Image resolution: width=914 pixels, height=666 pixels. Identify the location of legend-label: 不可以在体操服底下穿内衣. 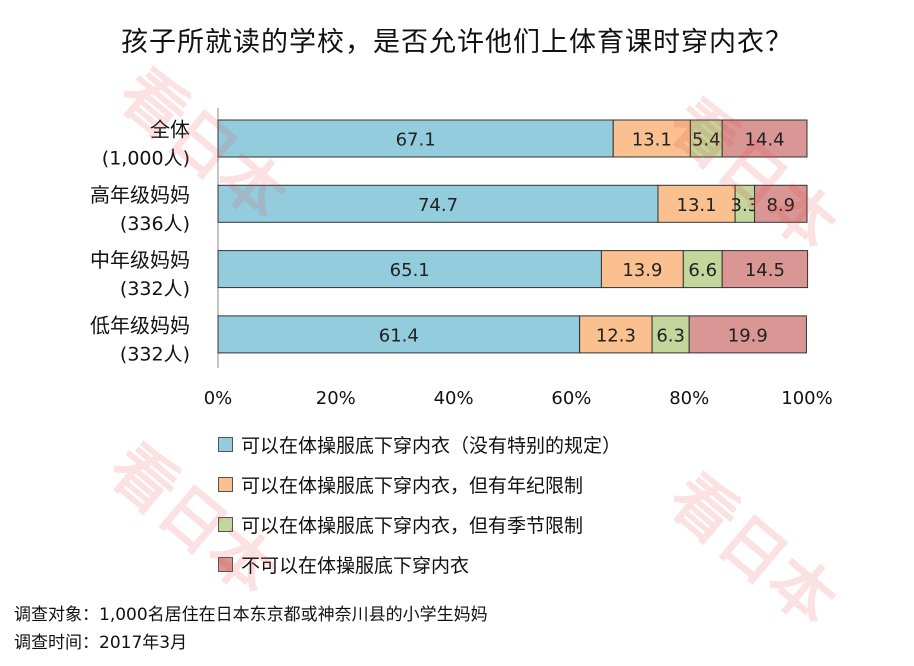
(355, 565).